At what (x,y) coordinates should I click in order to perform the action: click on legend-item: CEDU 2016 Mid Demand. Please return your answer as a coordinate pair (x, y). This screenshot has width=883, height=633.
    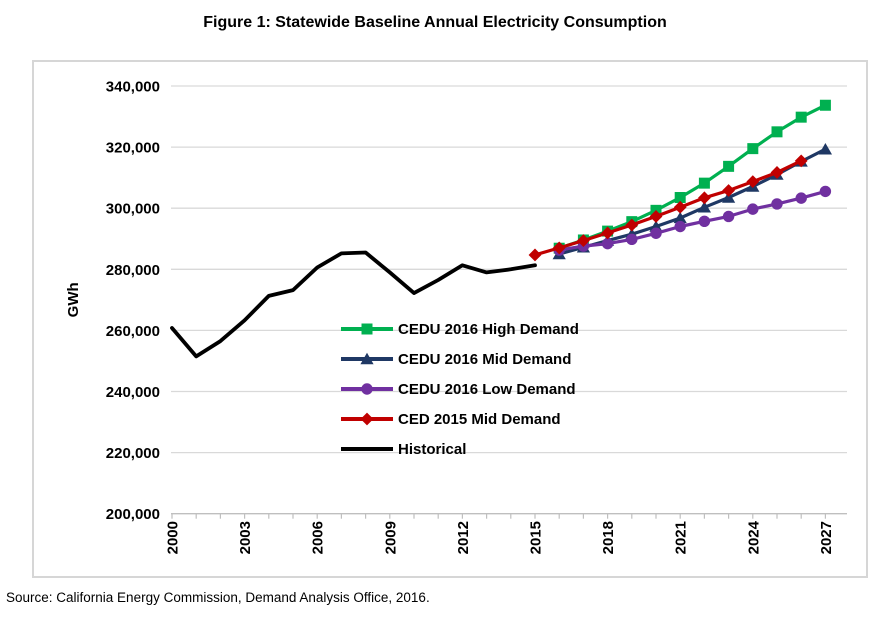
    Looking at the image, I should click on (459, 359).